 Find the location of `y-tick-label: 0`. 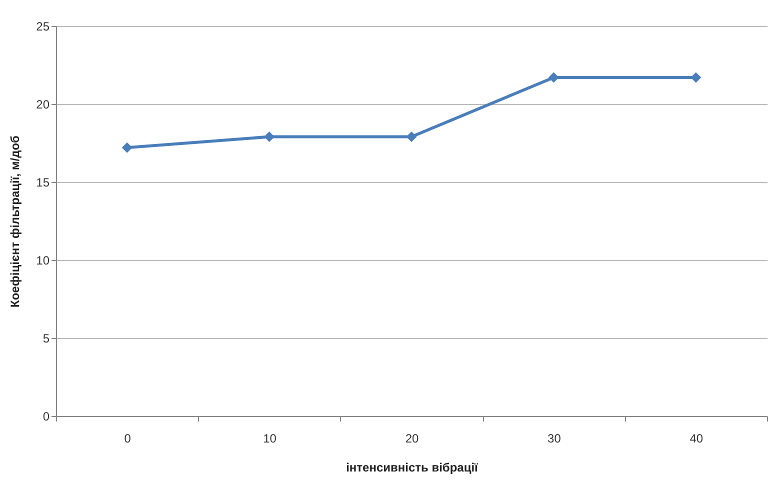

y-tick-label: 0 is located at coordinates (46, 417).